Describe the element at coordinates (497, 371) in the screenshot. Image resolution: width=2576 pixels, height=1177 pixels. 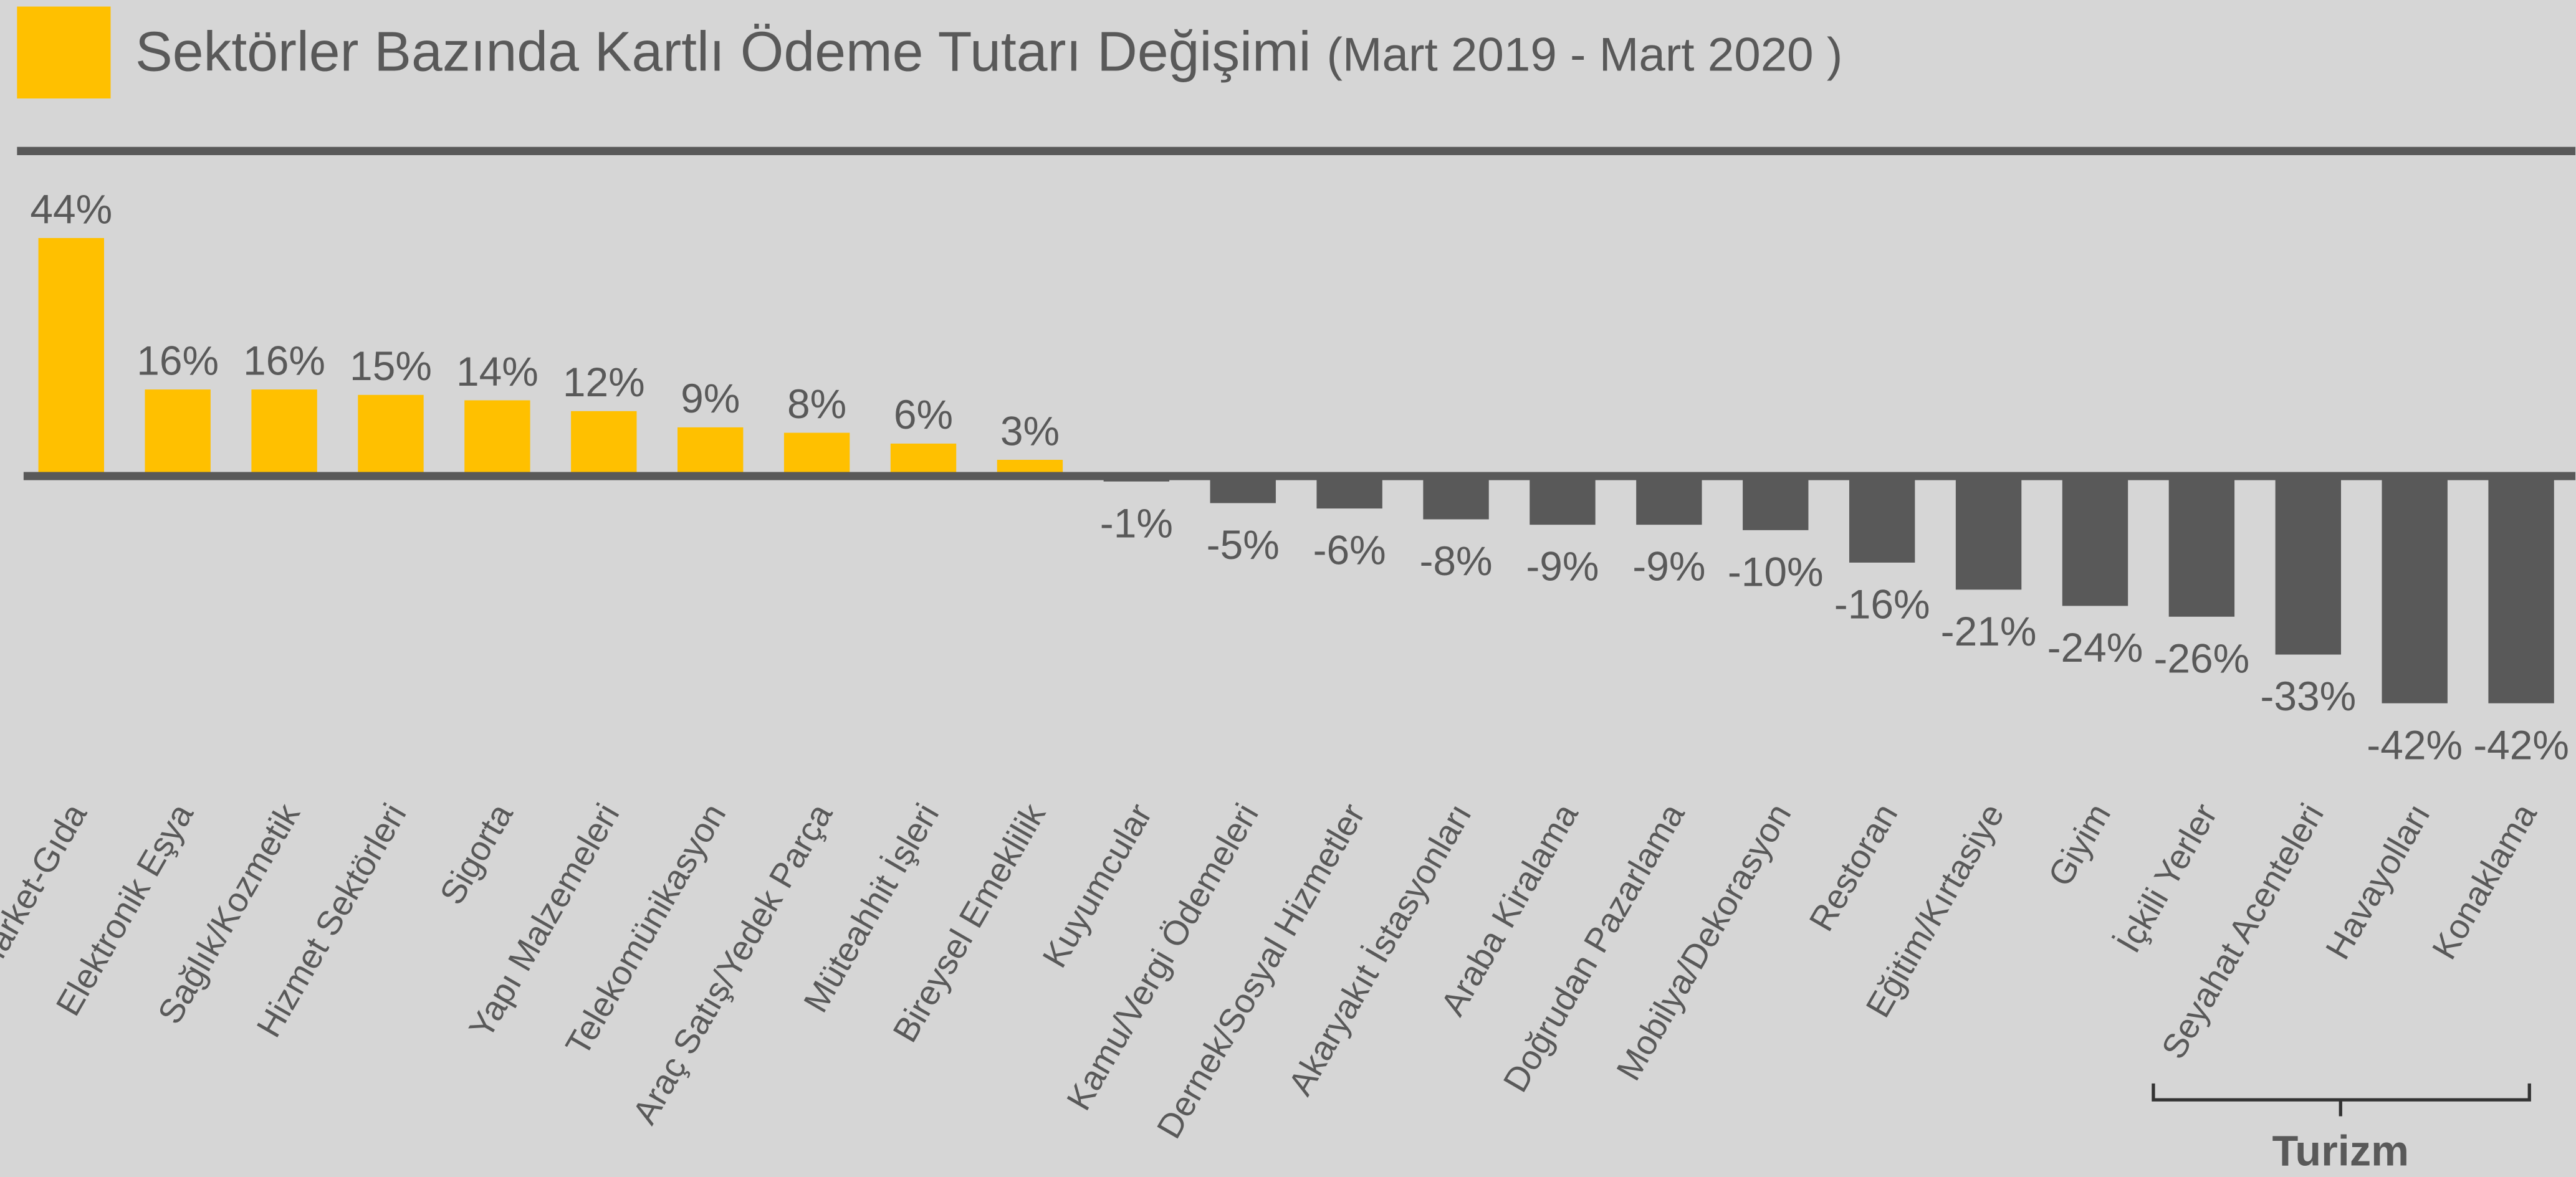
I see `data-label: 14%` at that location.